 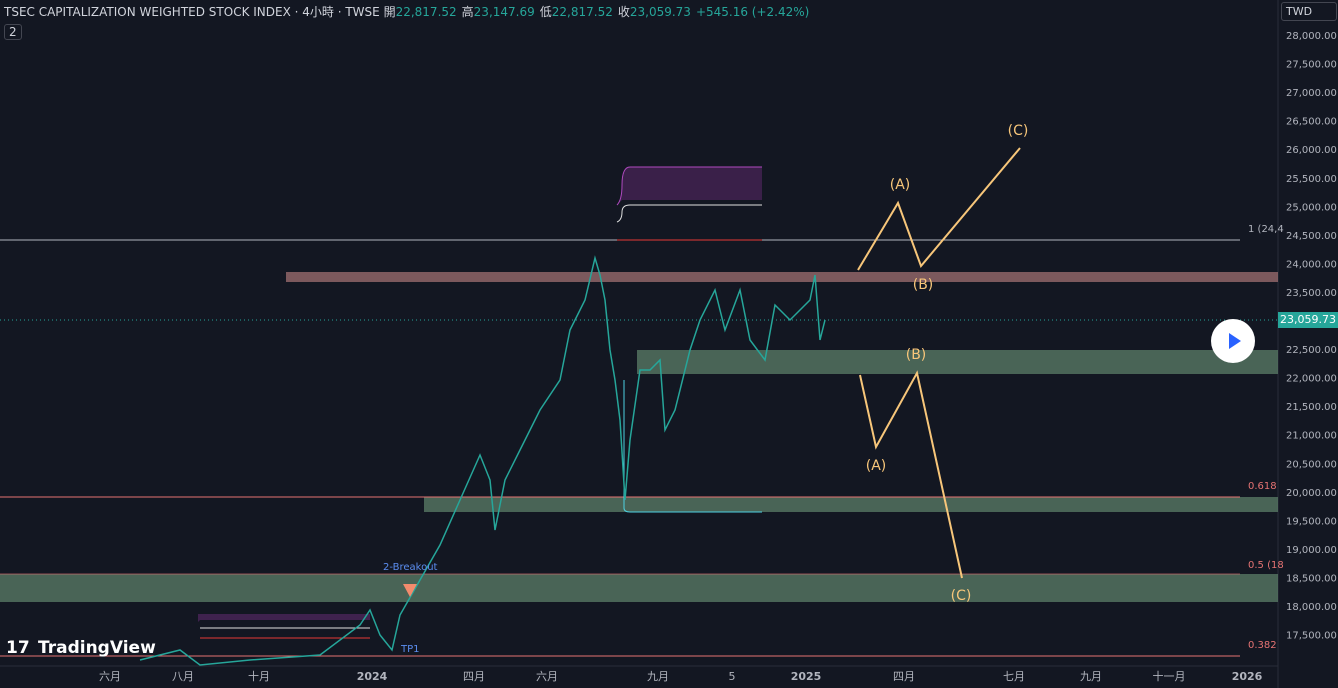 What do you see at coordinates (1311, 236) in the screenshot?
I see `price-label: 24,500.00` at bounding box center [1311, 236].